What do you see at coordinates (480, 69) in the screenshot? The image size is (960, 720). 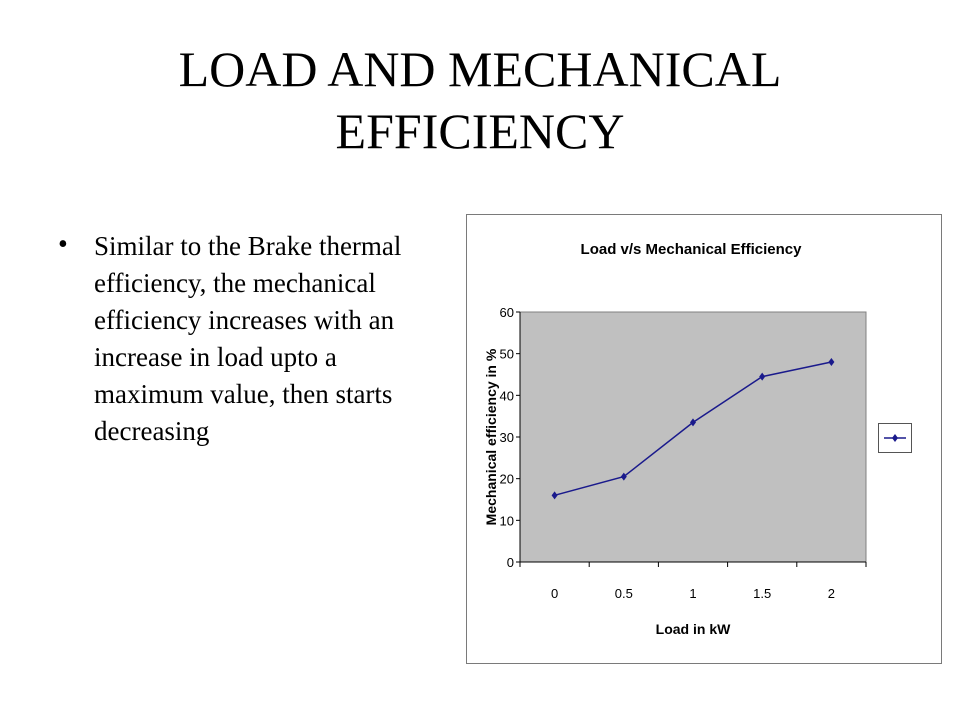 I see `slide-title-line-1: LOAD AND MECHANICAL` at bounding box center [480, 69].